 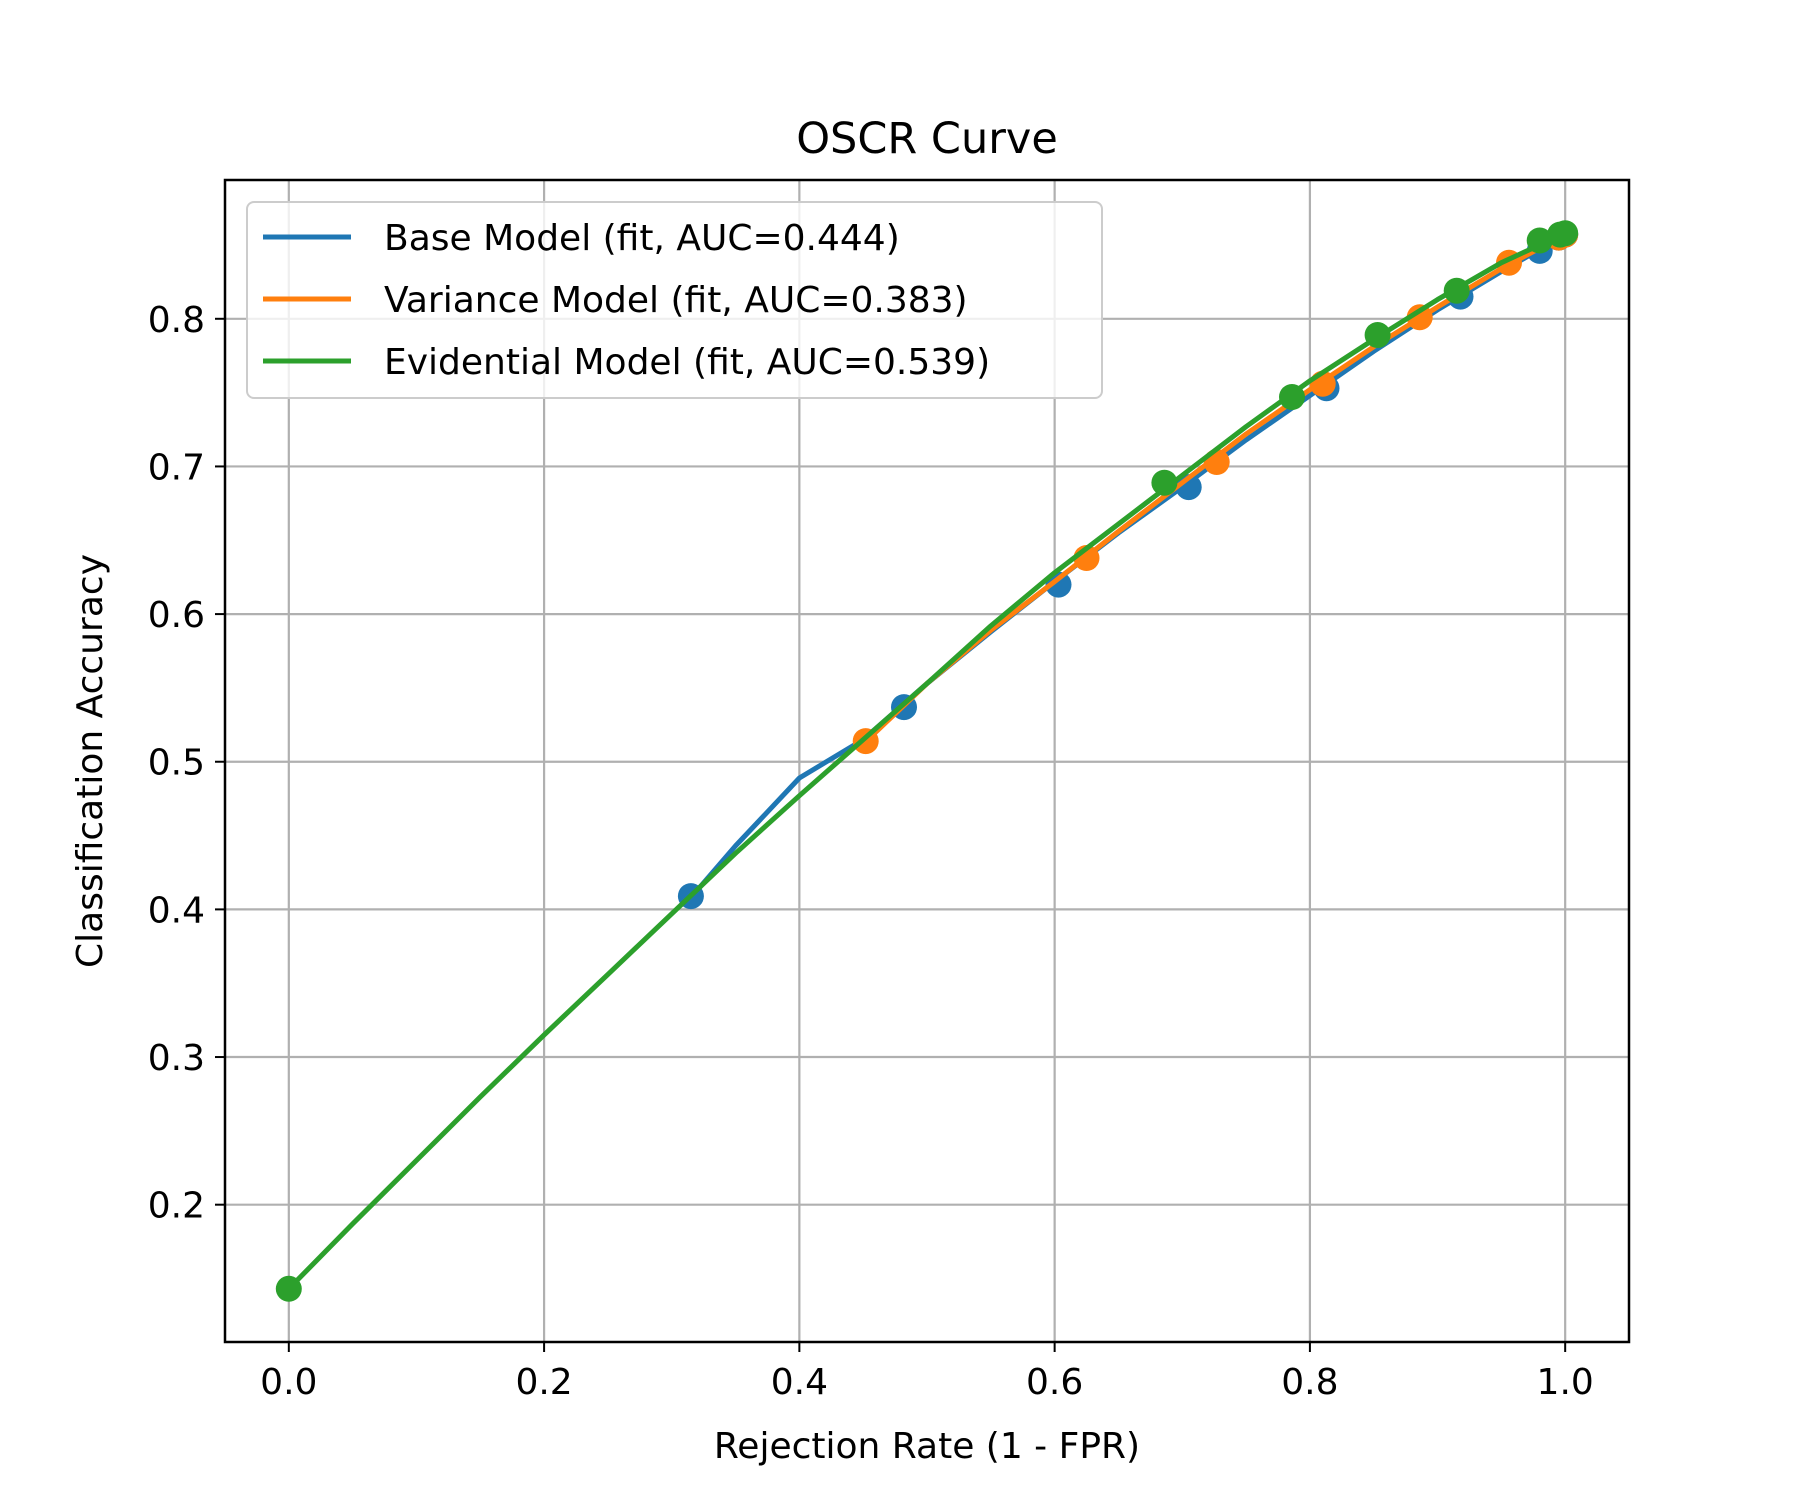 What do you see at coordinates (1309, 1382) in the screenshot?
I see `x-tick-label: 0.8` at bounding box center [1309, 1382].